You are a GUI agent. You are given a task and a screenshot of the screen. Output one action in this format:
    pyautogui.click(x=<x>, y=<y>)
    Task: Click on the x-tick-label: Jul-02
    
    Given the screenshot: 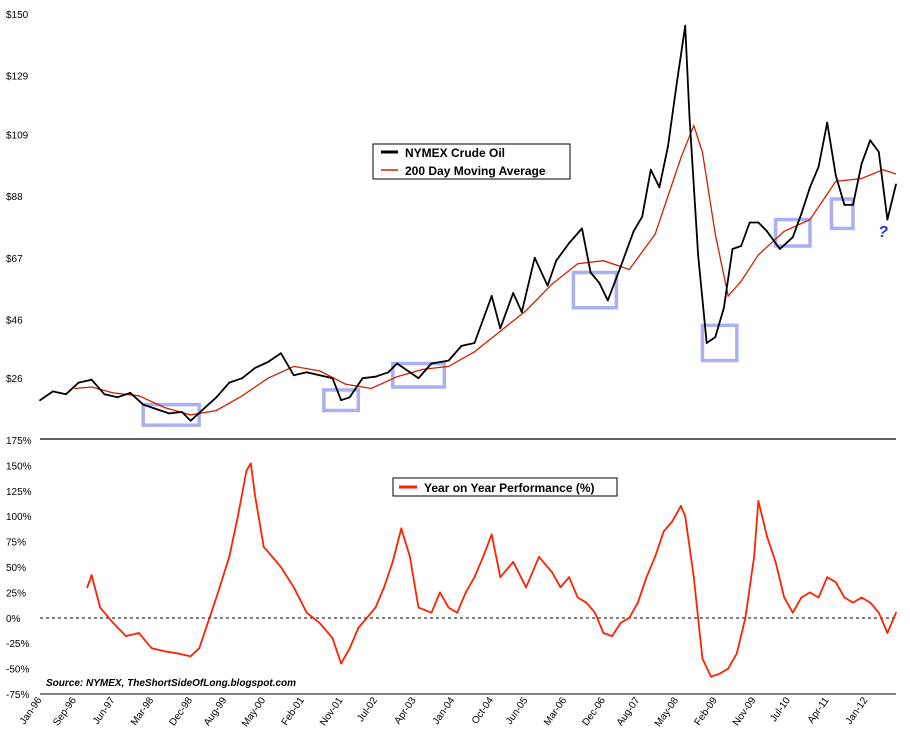 What is the action you would take?
    pyautogui.click(x=367, y=709)
    